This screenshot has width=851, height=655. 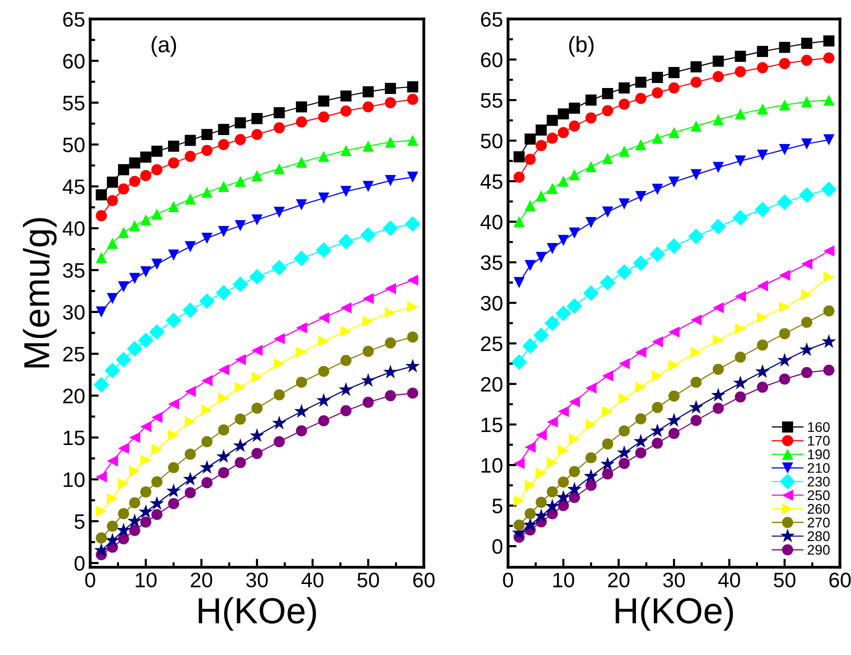 What do you see at coordinates (74, 480) in the screenshot?
I see `y-tick-label: 10` at bounding box center [74, 480].